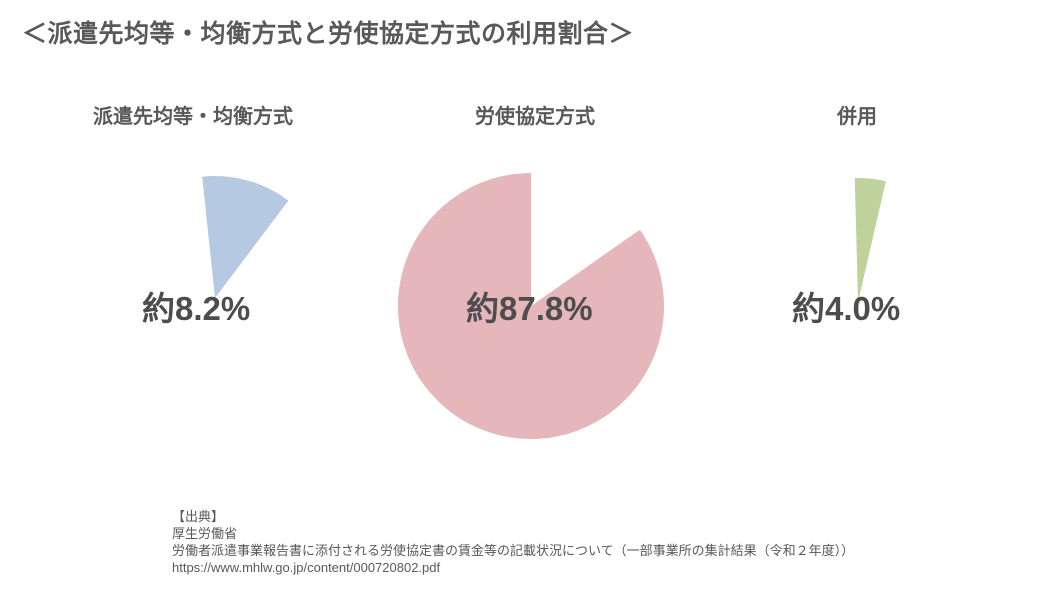  Describe the element at coordinates (193, 117) in the screenshot. I see `chart-title-equal-balance-method: 派遣先均等・均衡方式` at that location.